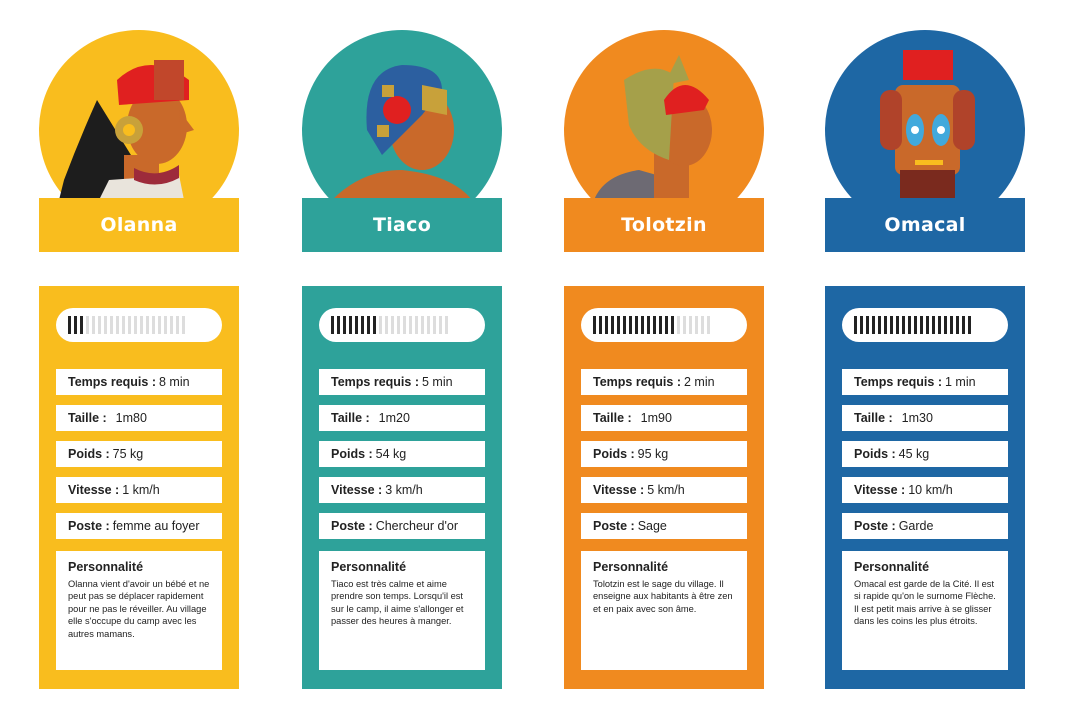 The image size is (1068, 726). What do you see at coordinates (128, 454) in the screenshot?
I see `poids-value: 75 kg` at bounding box center [128, 454].